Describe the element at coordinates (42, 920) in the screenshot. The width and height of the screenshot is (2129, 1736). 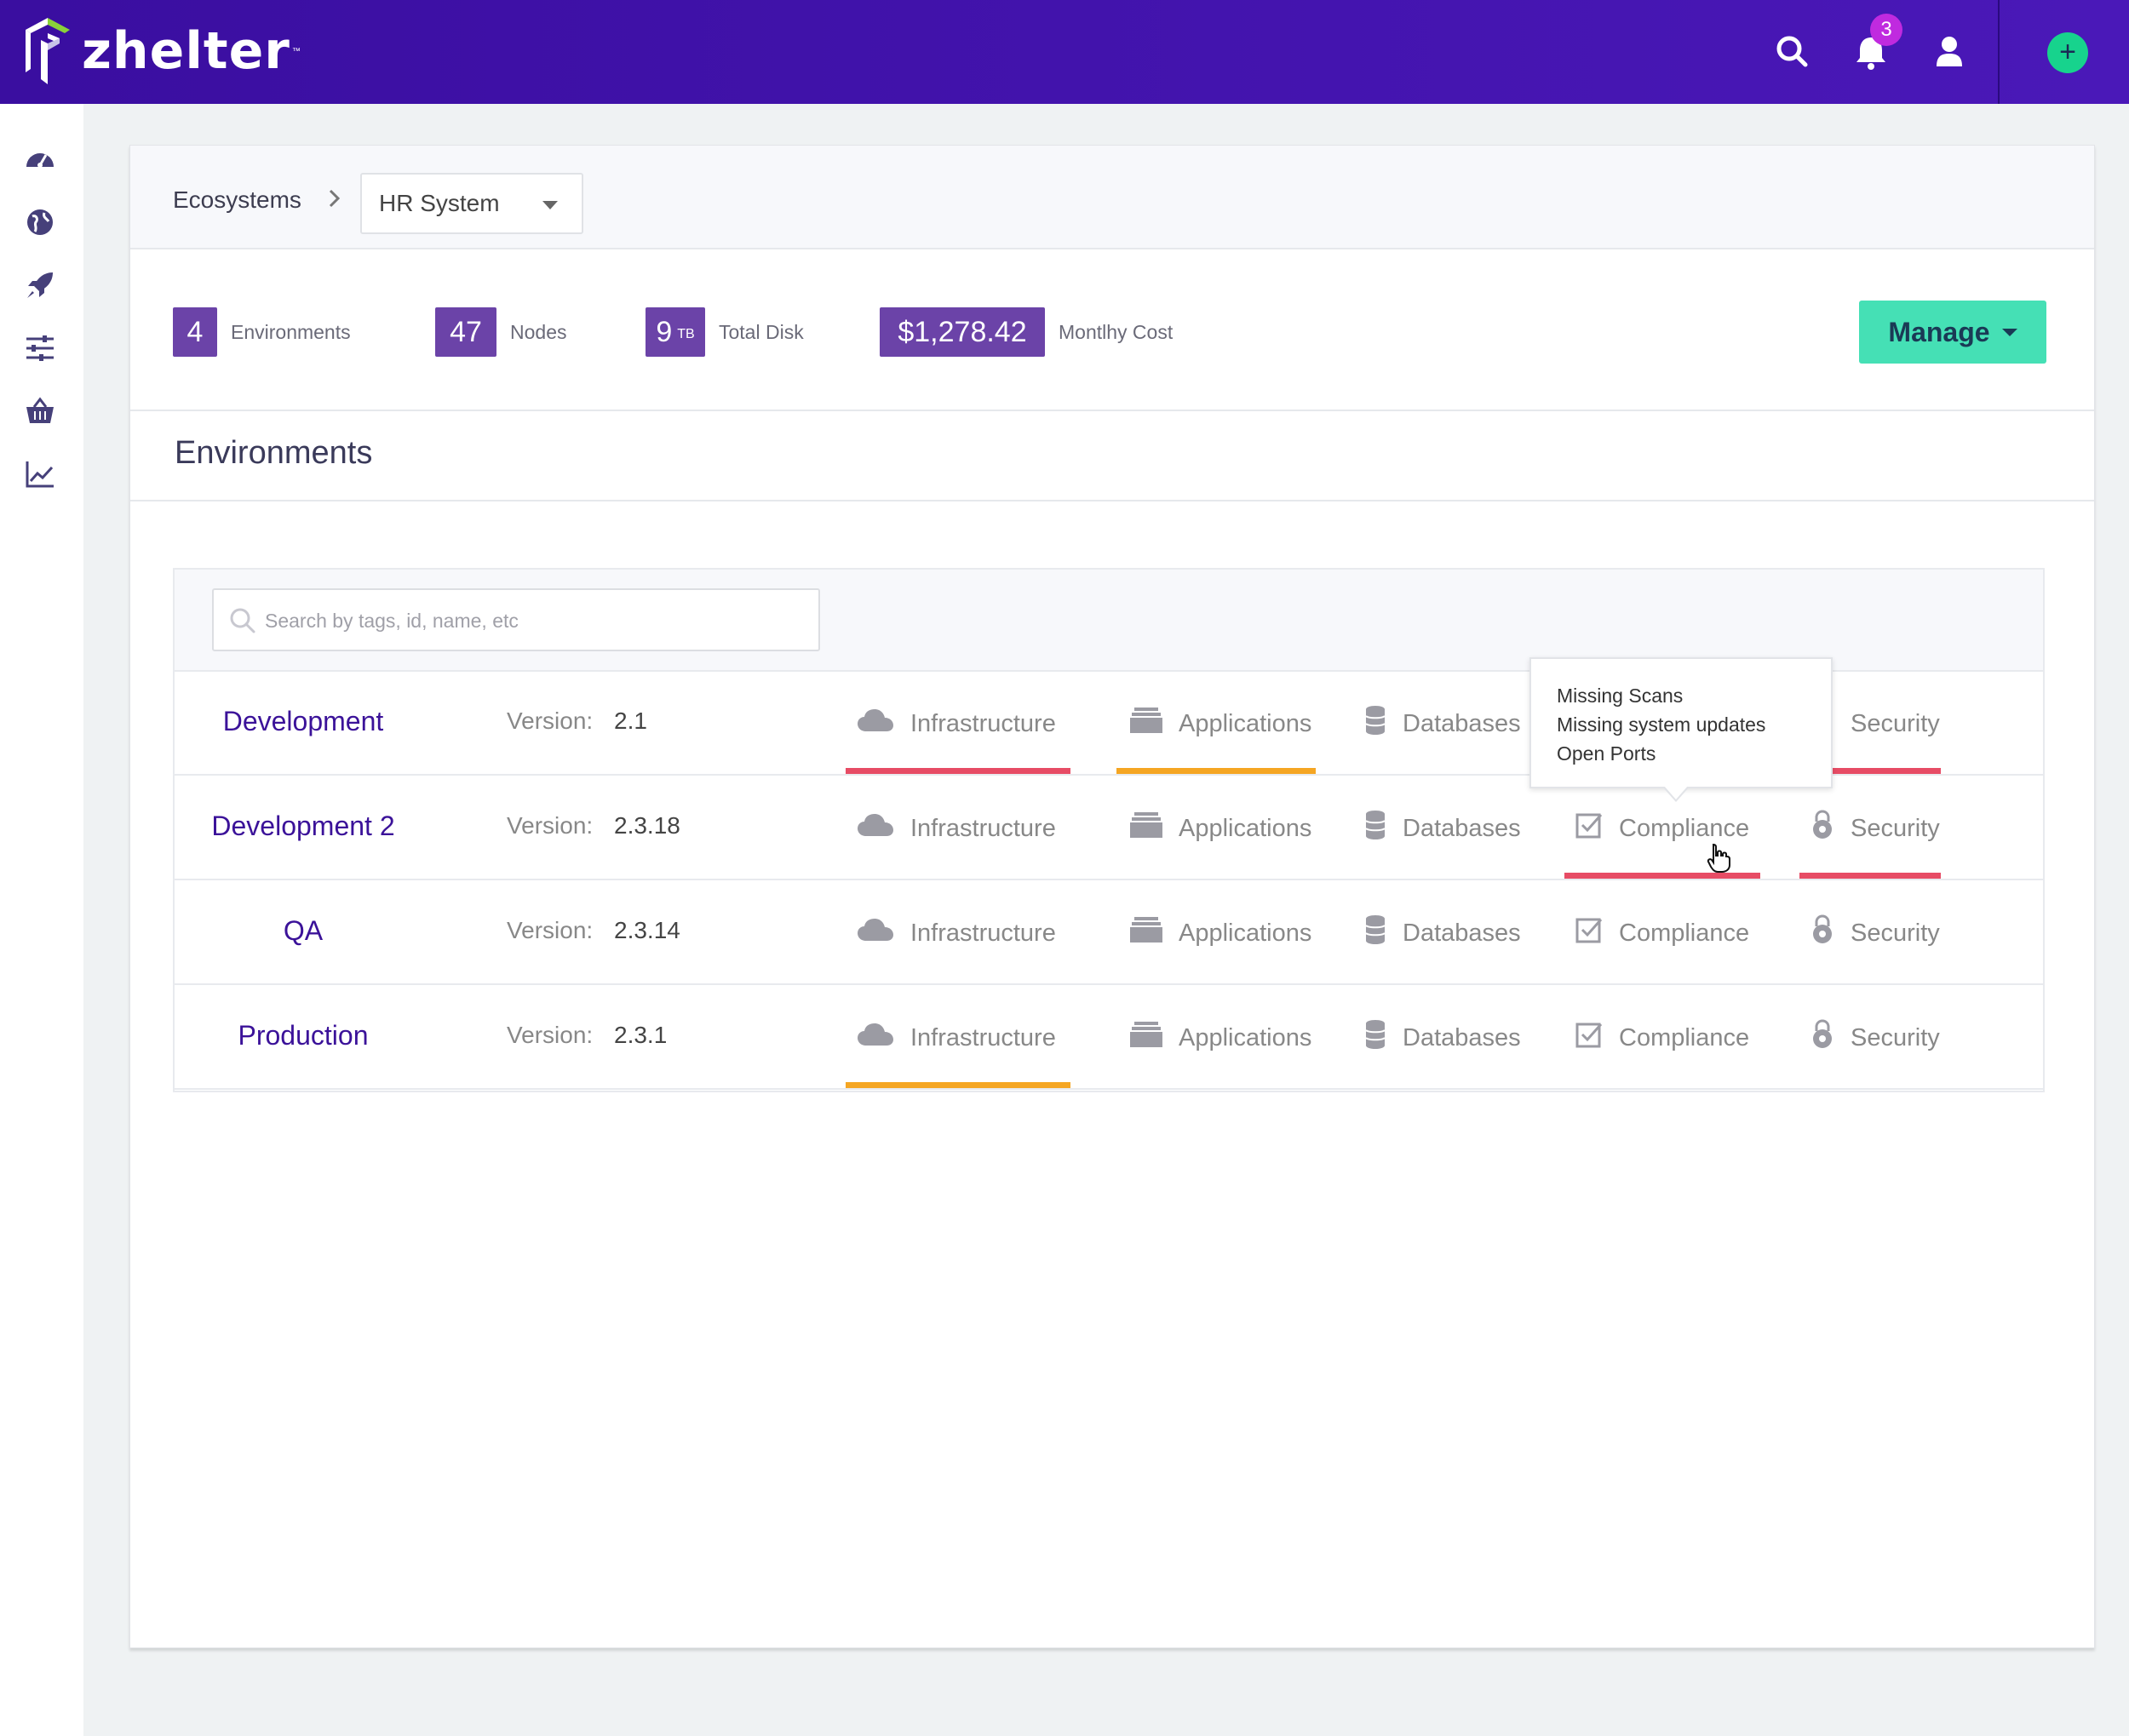
I see `sidebar` at that location.